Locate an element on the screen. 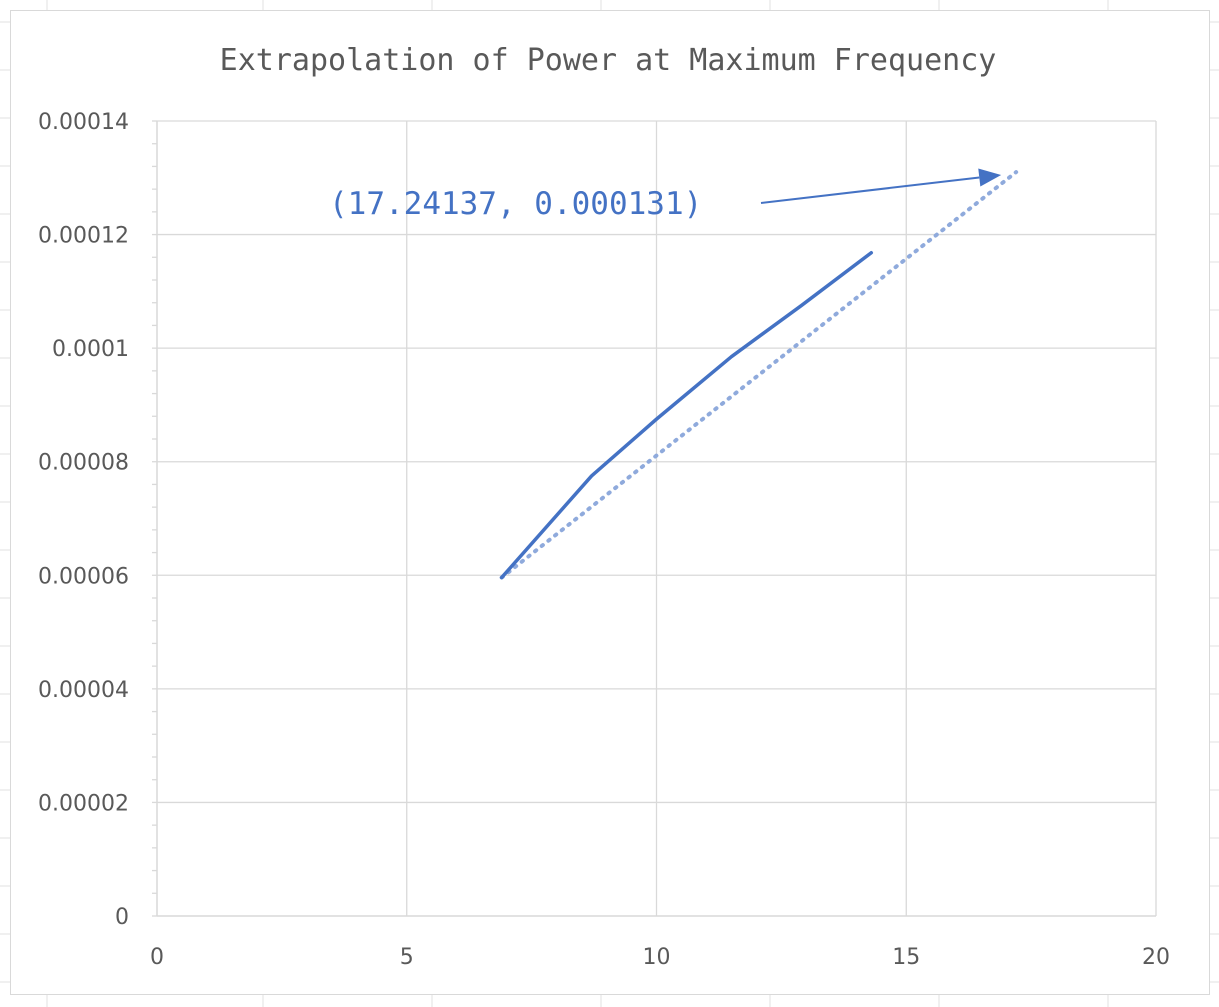  y-tick-label: 0.00006 is located at coordinates (83, 576).